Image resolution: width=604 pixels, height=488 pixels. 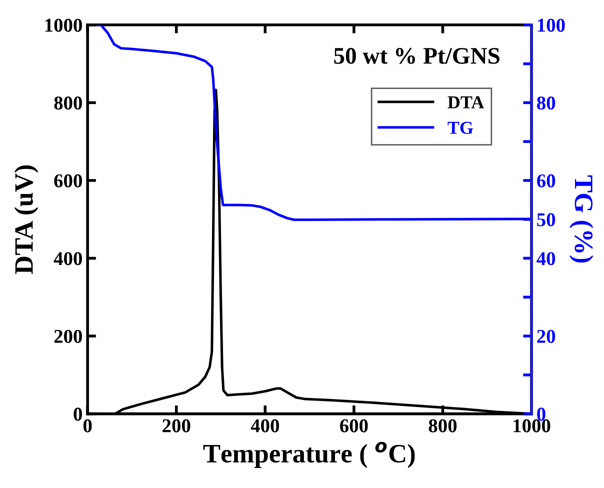 I want to click on y-tick-label: 600, so click(x=68, y=181).